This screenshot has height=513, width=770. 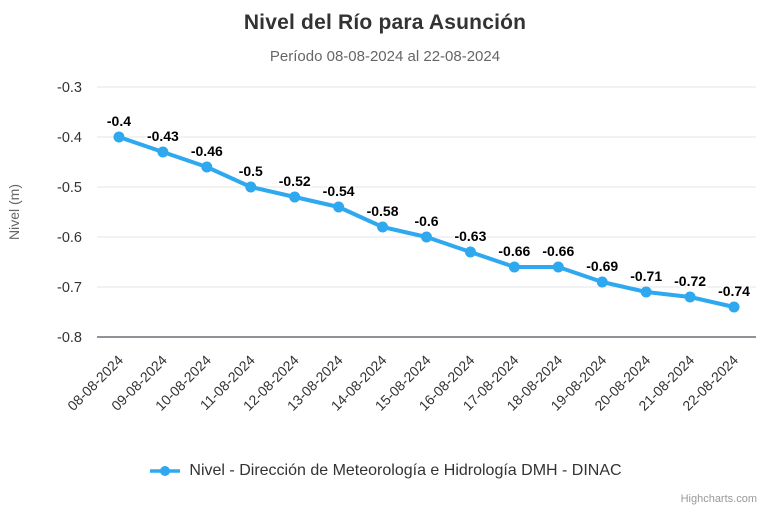 I want to click on data-point-label: -0.52, so click(x=295, y=181).